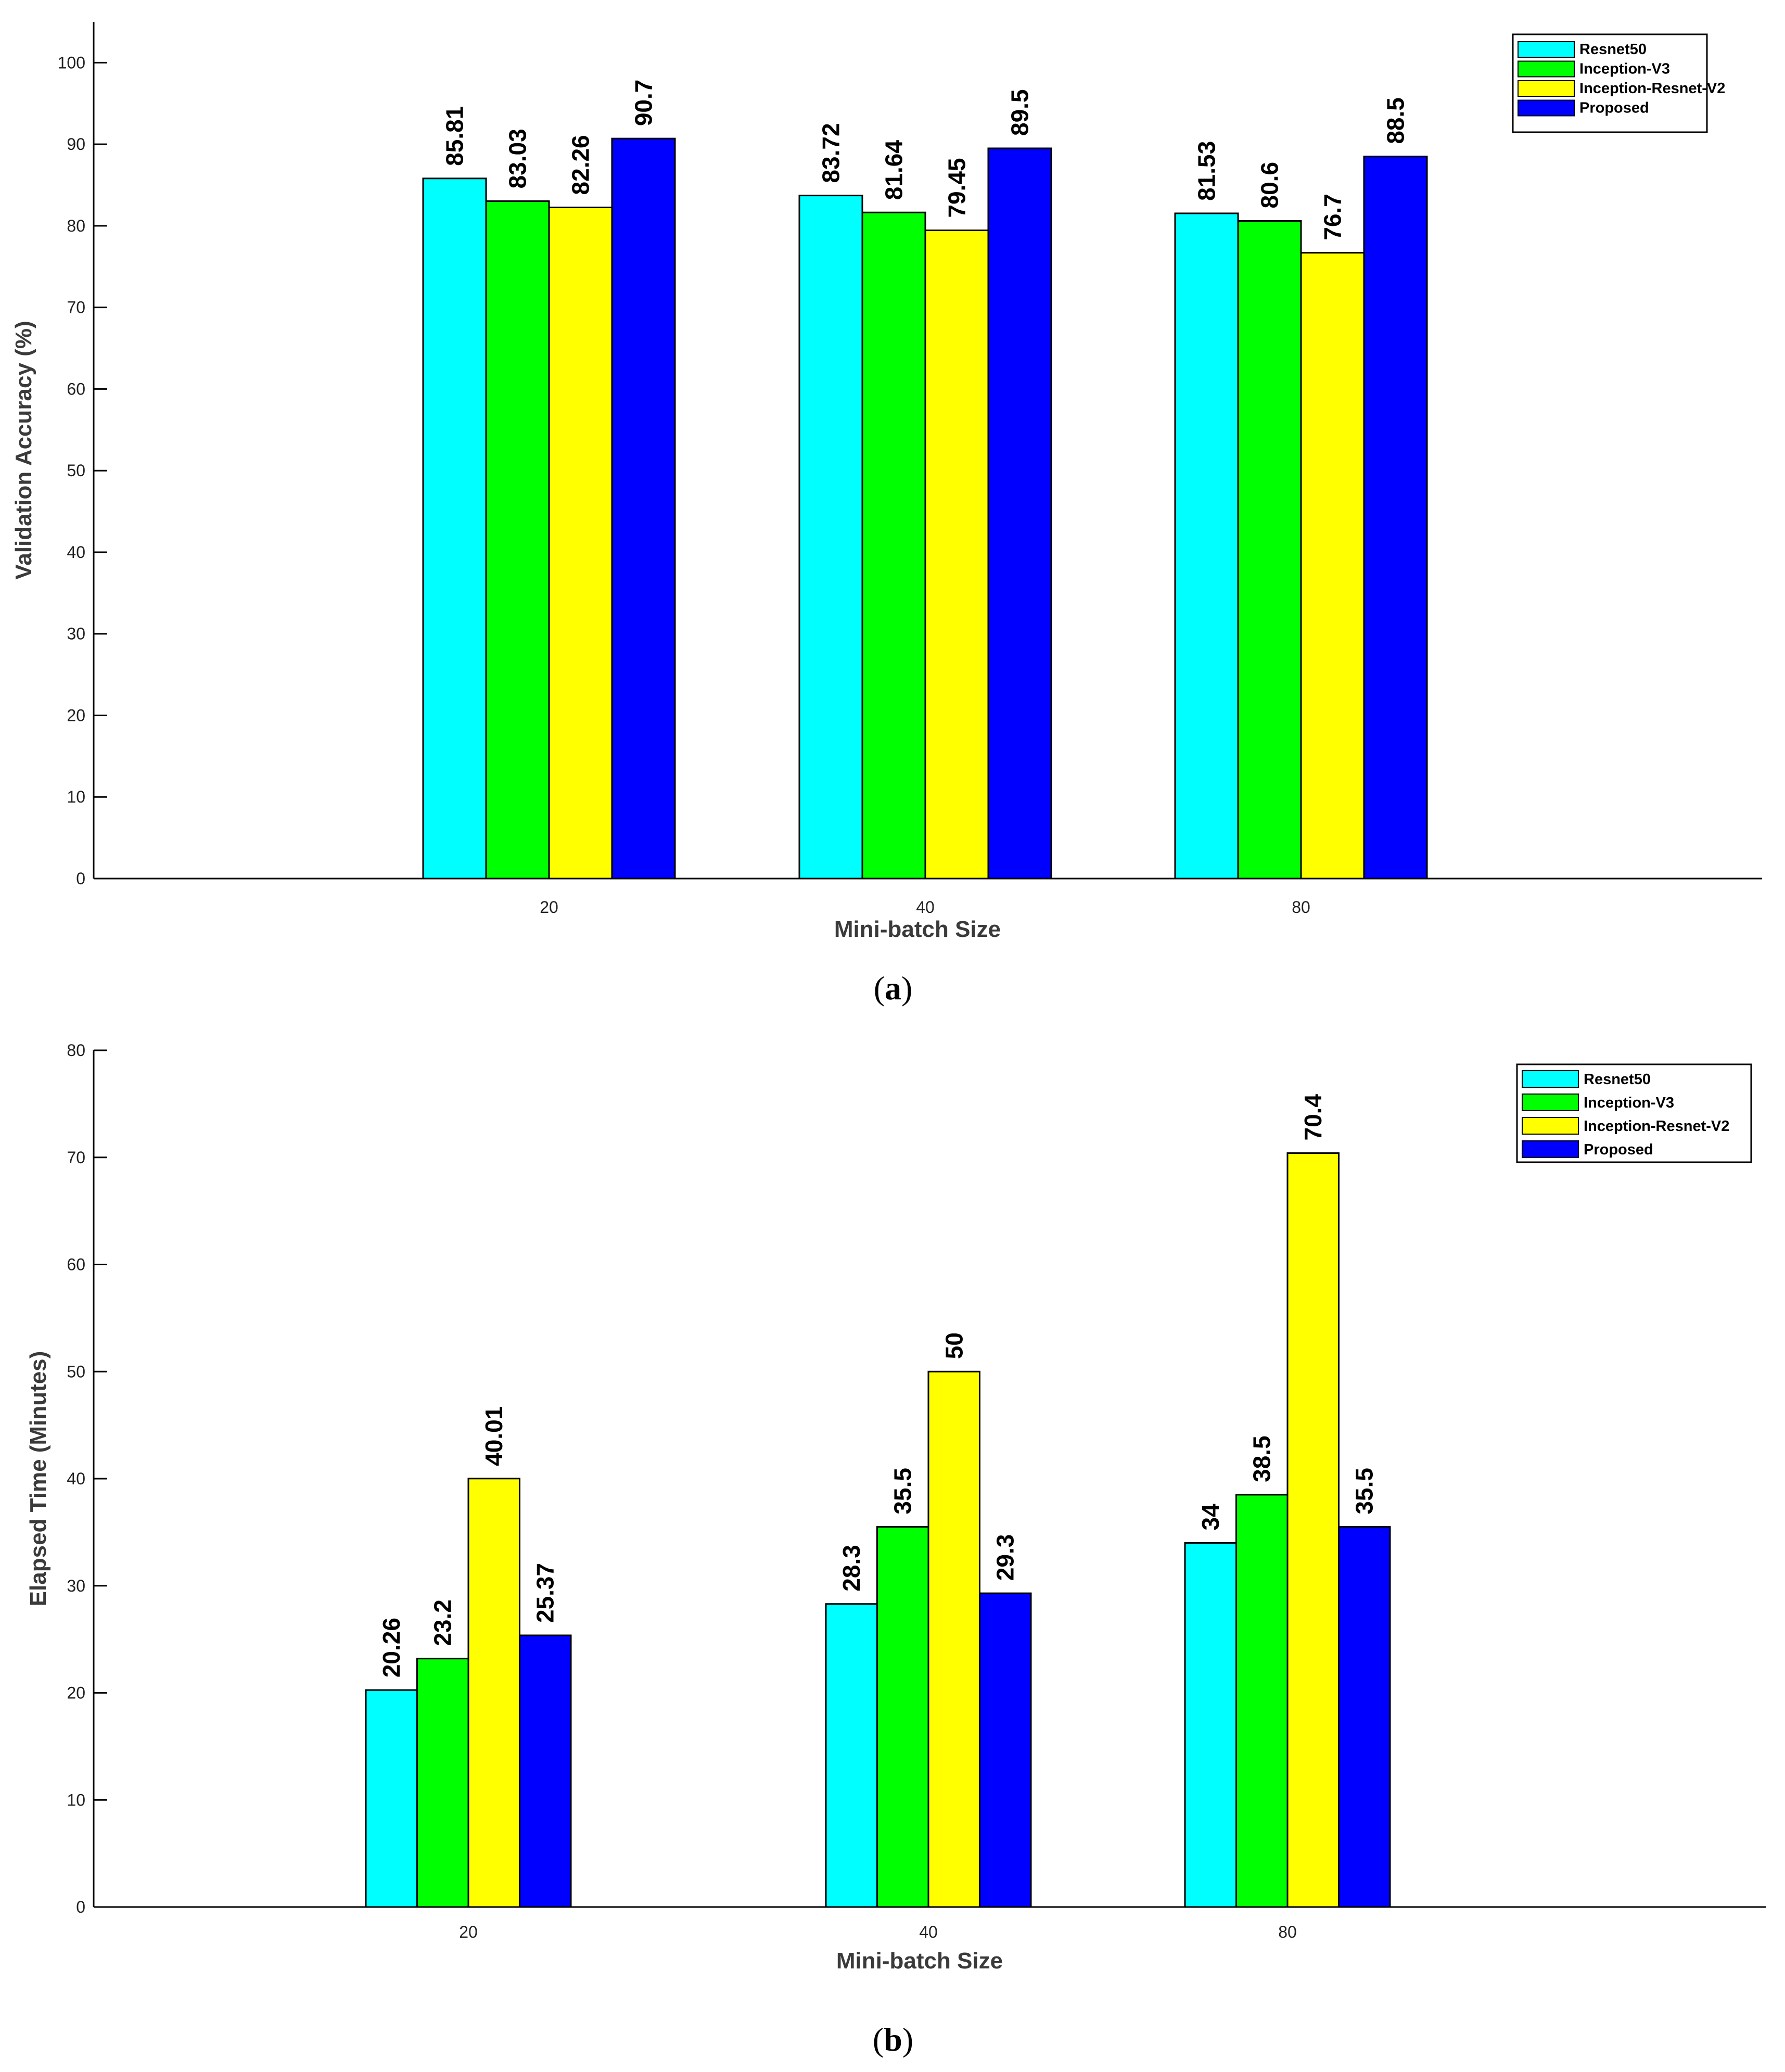 The image size is (1785, 2072). What do you see at coordinates (494, 1436) in the screenshot?
I see `data-label: 40.01` at bounding box center [494, 1436].